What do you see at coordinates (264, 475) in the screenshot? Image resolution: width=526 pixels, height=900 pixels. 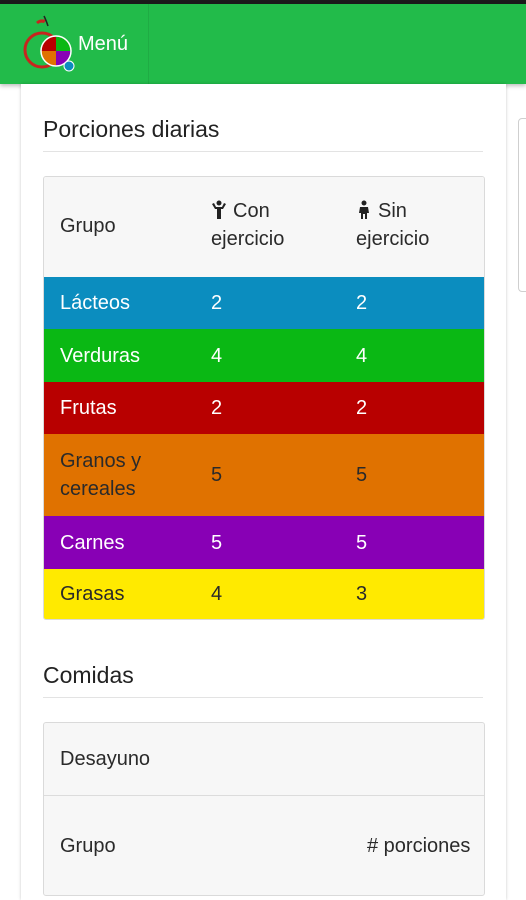 I see `table-row-granos: Granos y cereales 5 5` at bounding box center [264, 475].